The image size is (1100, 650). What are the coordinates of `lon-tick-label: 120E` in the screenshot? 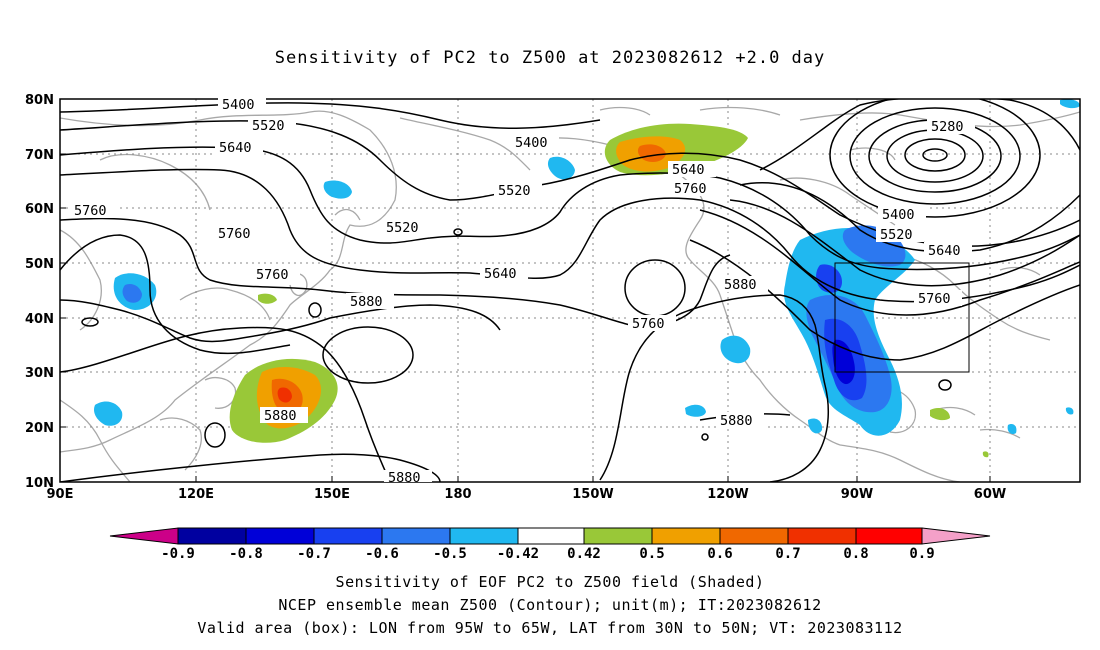 It's located at (196, 494).